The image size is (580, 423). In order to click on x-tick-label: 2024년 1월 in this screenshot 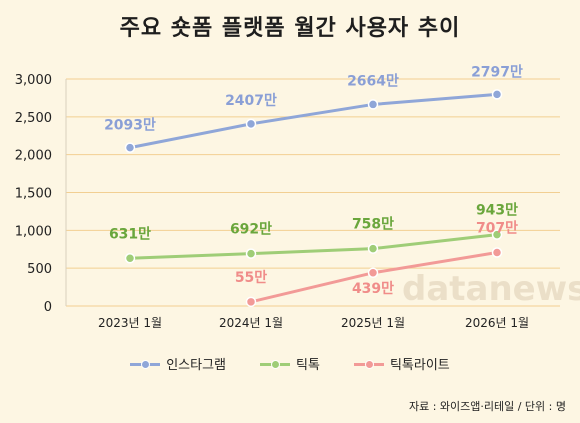, I will do `click(251, 323)`.